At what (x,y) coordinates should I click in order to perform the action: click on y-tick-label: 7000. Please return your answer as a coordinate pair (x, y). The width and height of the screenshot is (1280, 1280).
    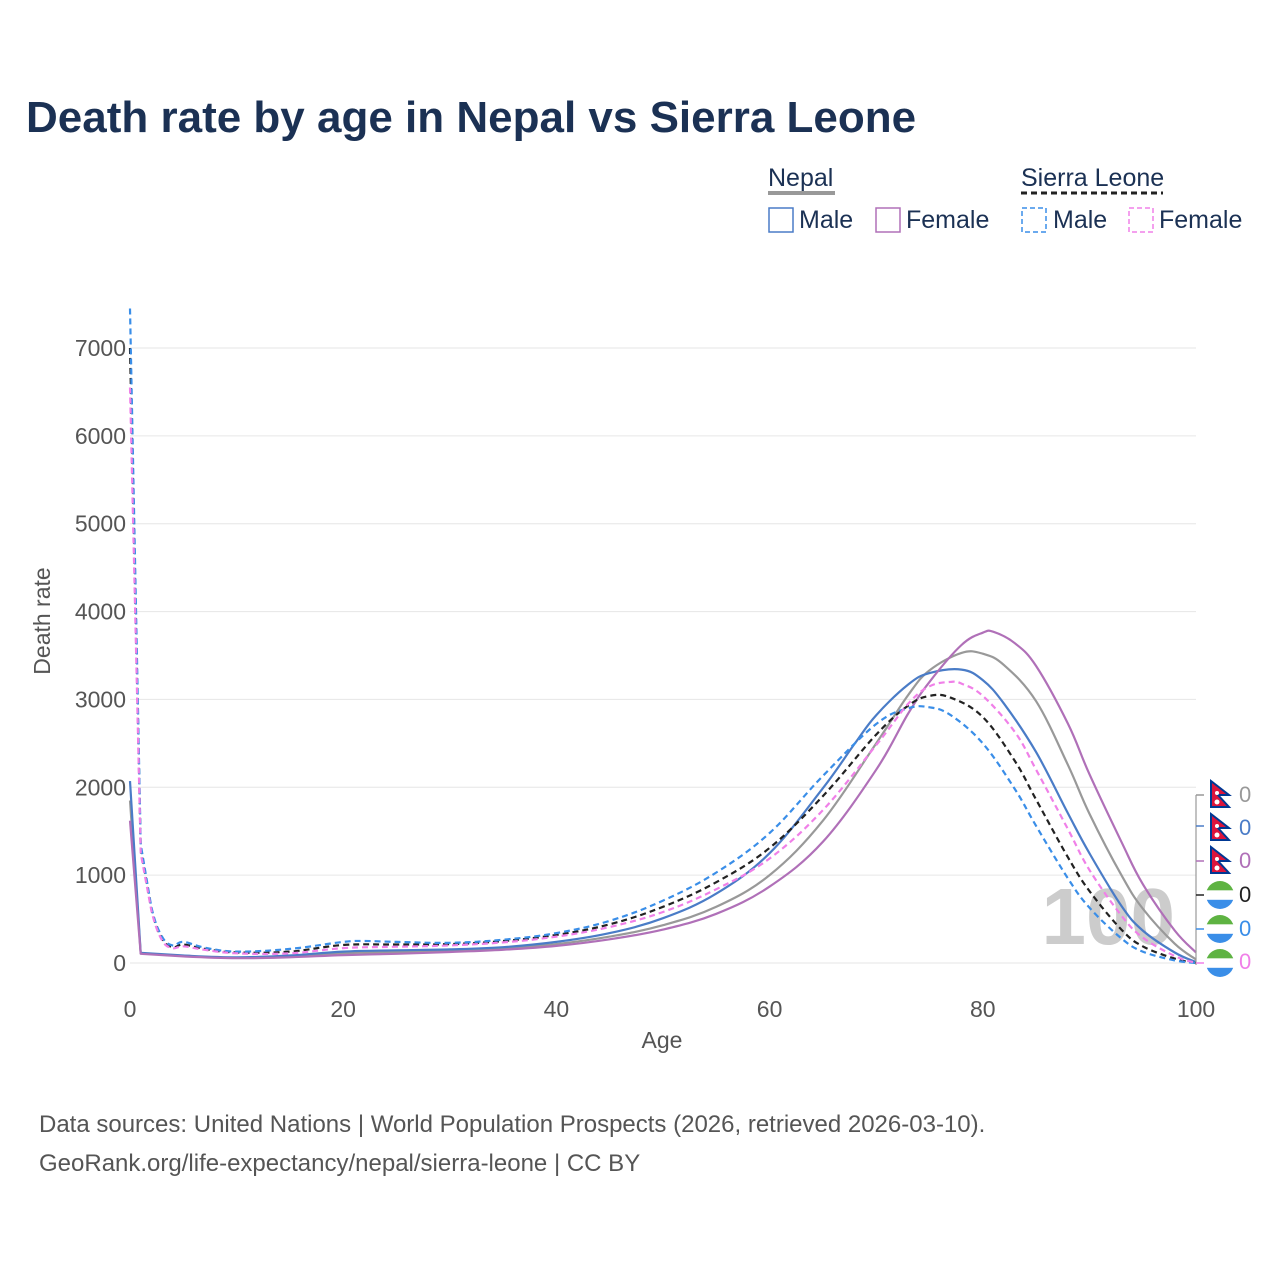
    Looking at the image, I should click on (100, 348).